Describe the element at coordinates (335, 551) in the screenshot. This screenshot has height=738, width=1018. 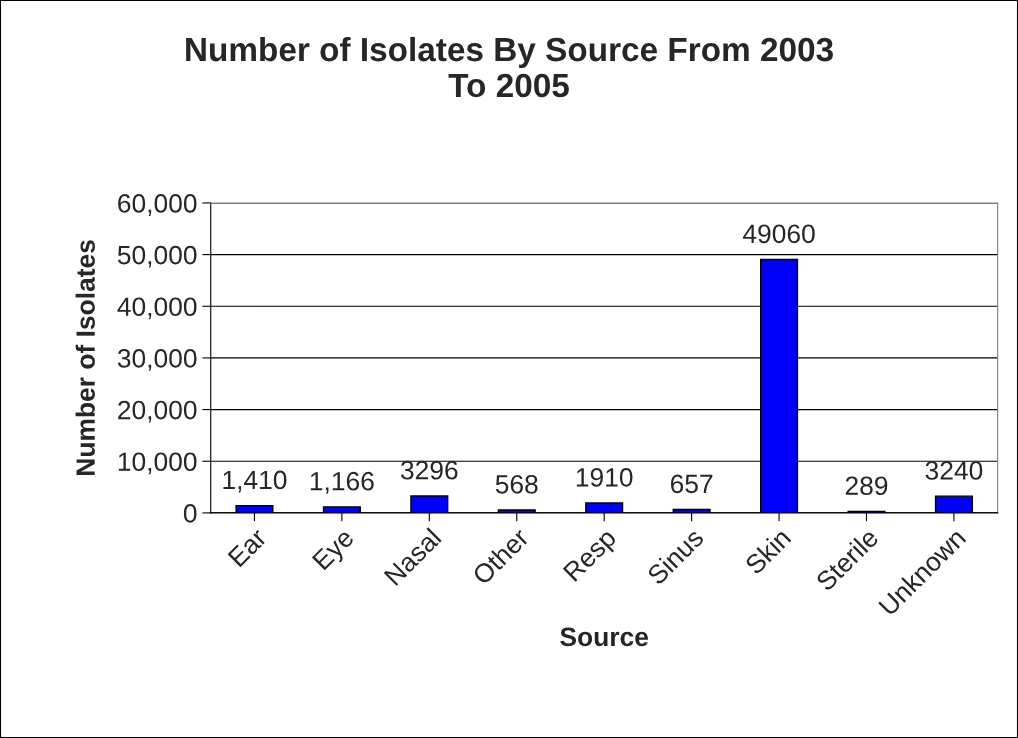
I see `x-tick-label: Eye` at that location.